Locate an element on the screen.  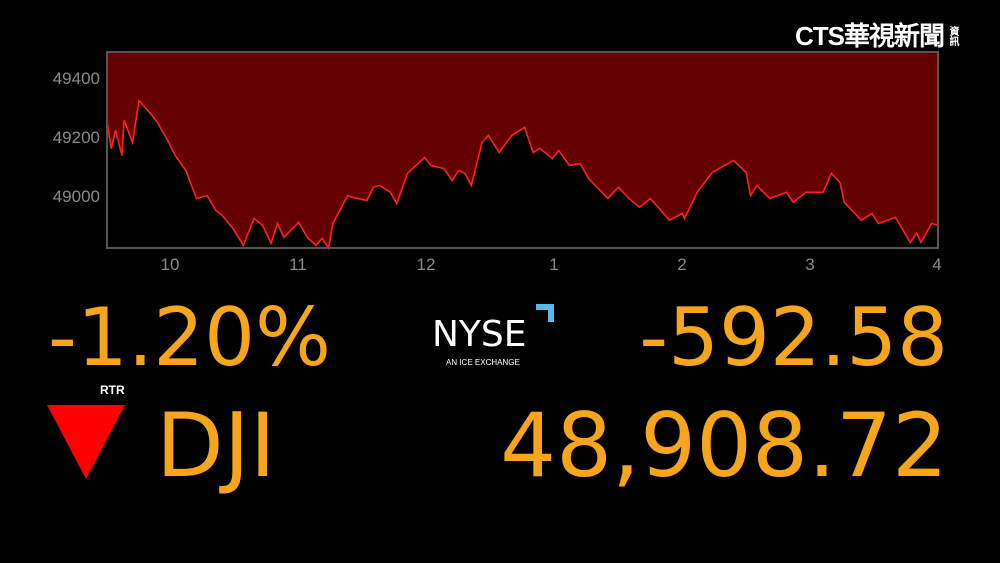
down-triangle-icon is located at coordinates (86, 442).